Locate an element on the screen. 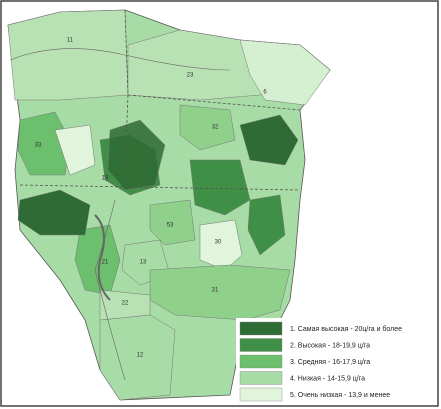  region-label: 30 is located at coordinates (218, 243).